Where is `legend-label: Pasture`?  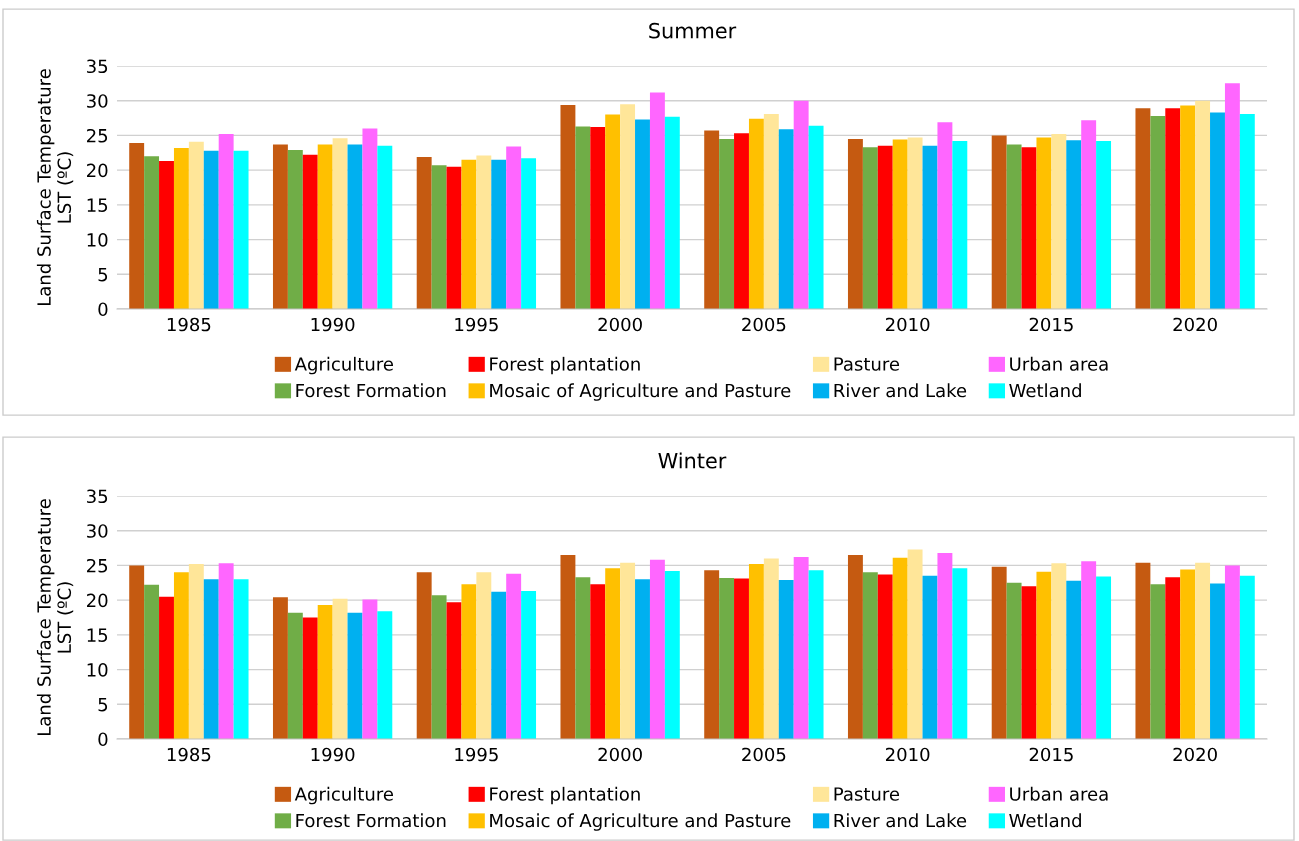 legend-label: Pasture is located at coordinates (867, 794).